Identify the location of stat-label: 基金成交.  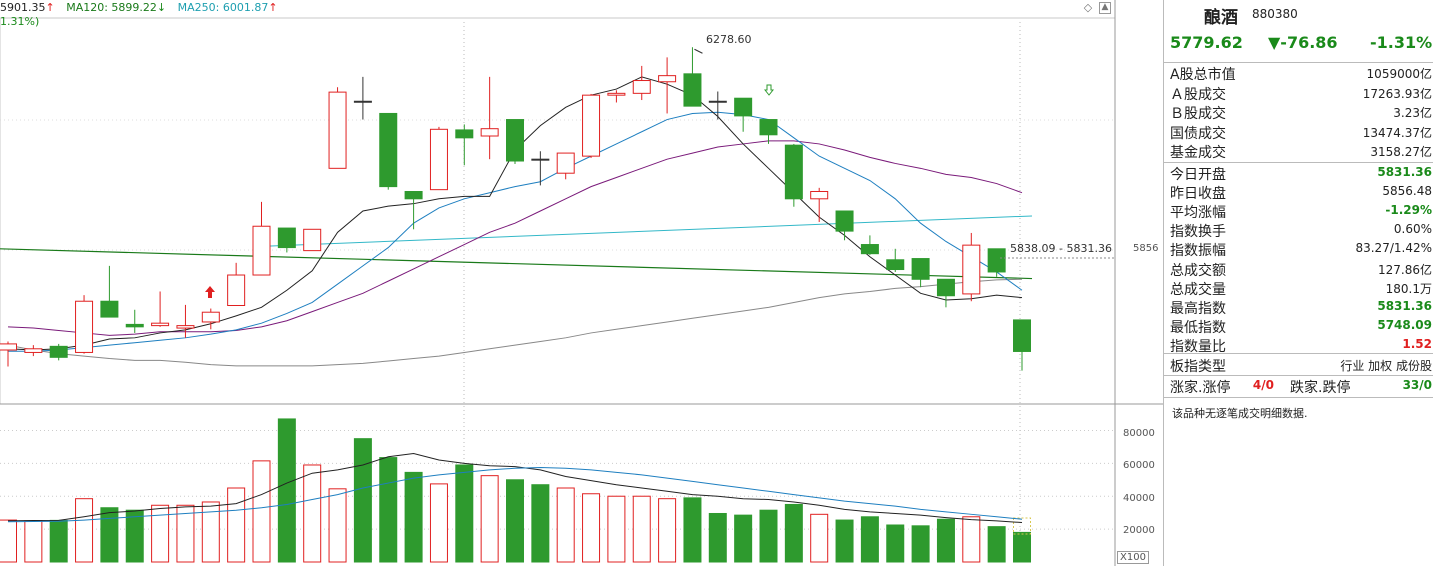
(1198, 153).